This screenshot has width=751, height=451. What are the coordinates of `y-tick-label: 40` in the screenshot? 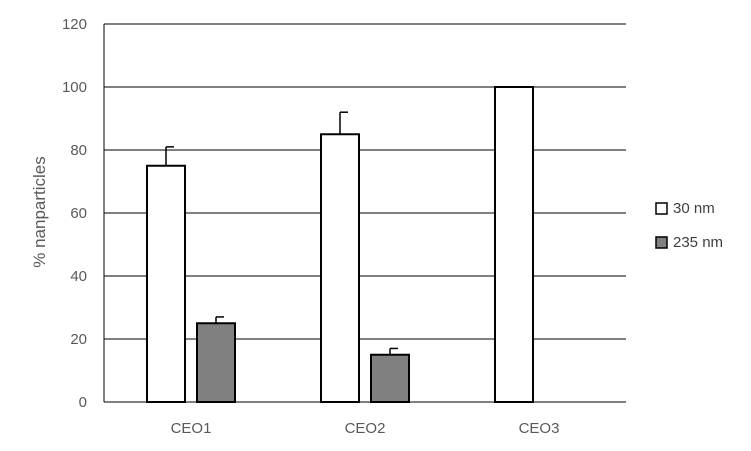 It's located at (78, 276).